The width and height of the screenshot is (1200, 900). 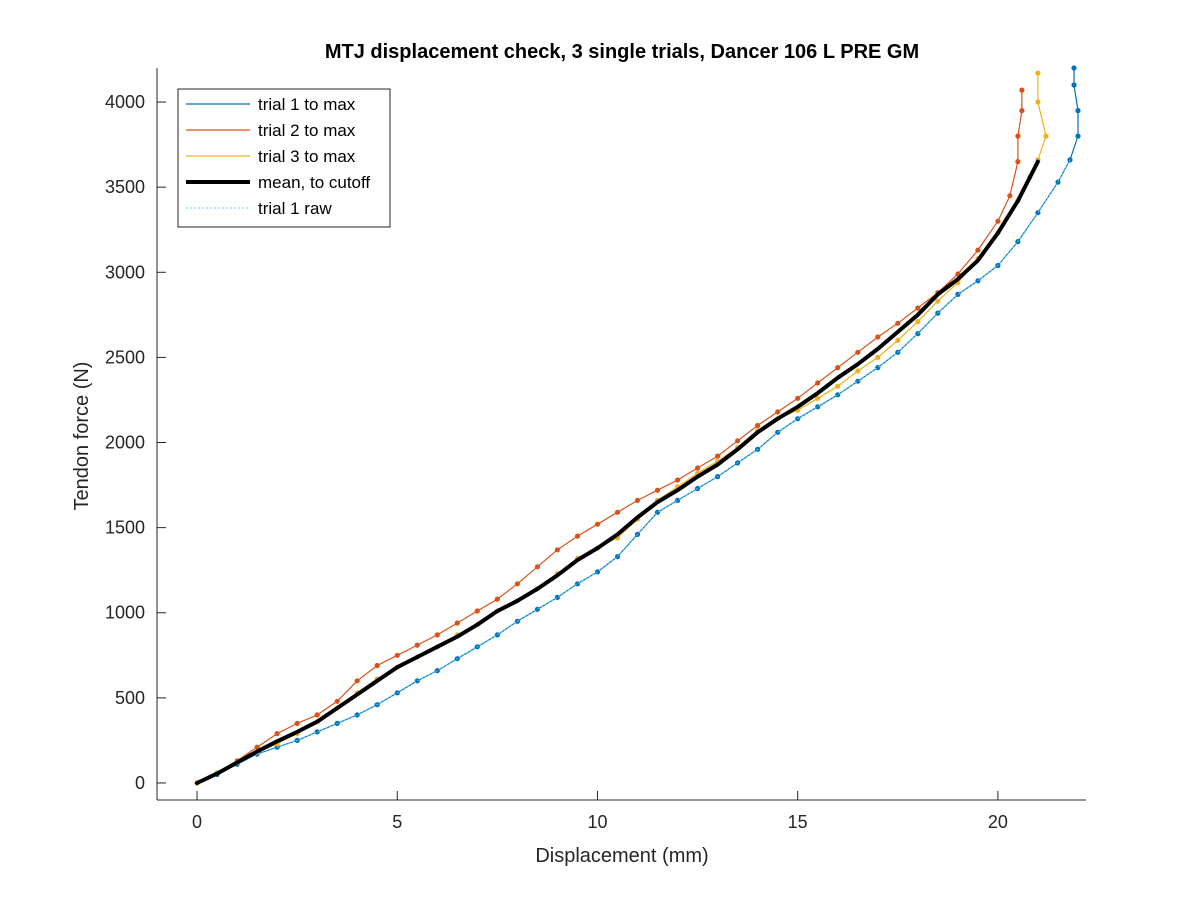 What do you see at coordinates (125, 443) in the screenshot?
I see `y-tick-label: 2000` at bounding box center [125, 443].